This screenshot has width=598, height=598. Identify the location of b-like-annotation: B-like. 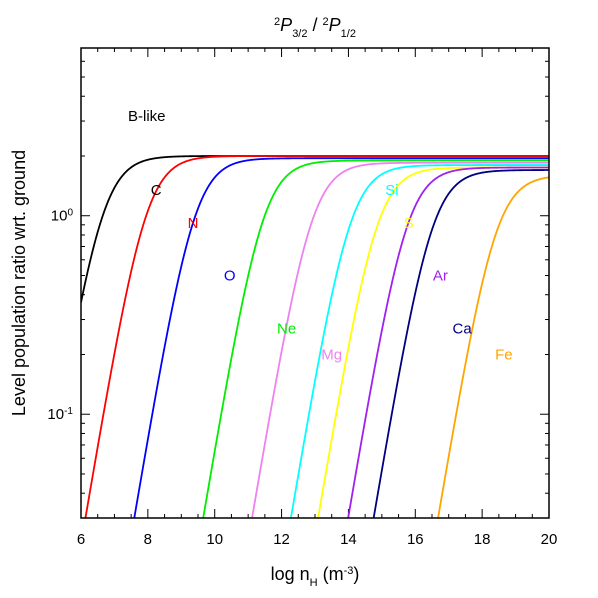
(147, 116).